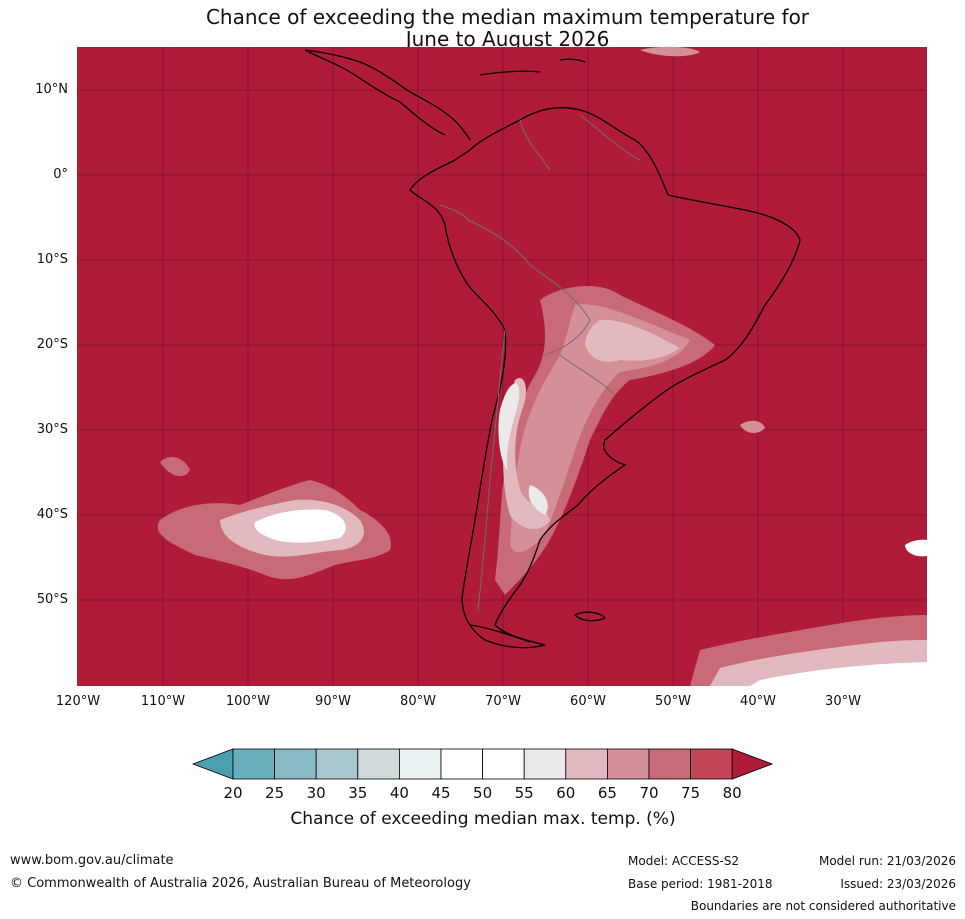  I want to click on lon-label-30w: 30°W, so click(843, 701).